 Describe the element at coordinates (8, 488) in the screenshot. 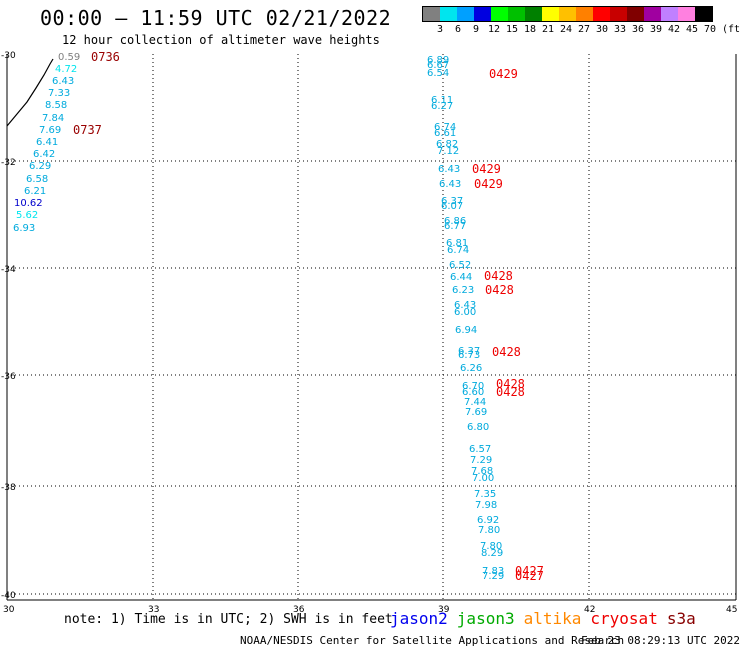

I see `y-axis-label: -38` at that location.